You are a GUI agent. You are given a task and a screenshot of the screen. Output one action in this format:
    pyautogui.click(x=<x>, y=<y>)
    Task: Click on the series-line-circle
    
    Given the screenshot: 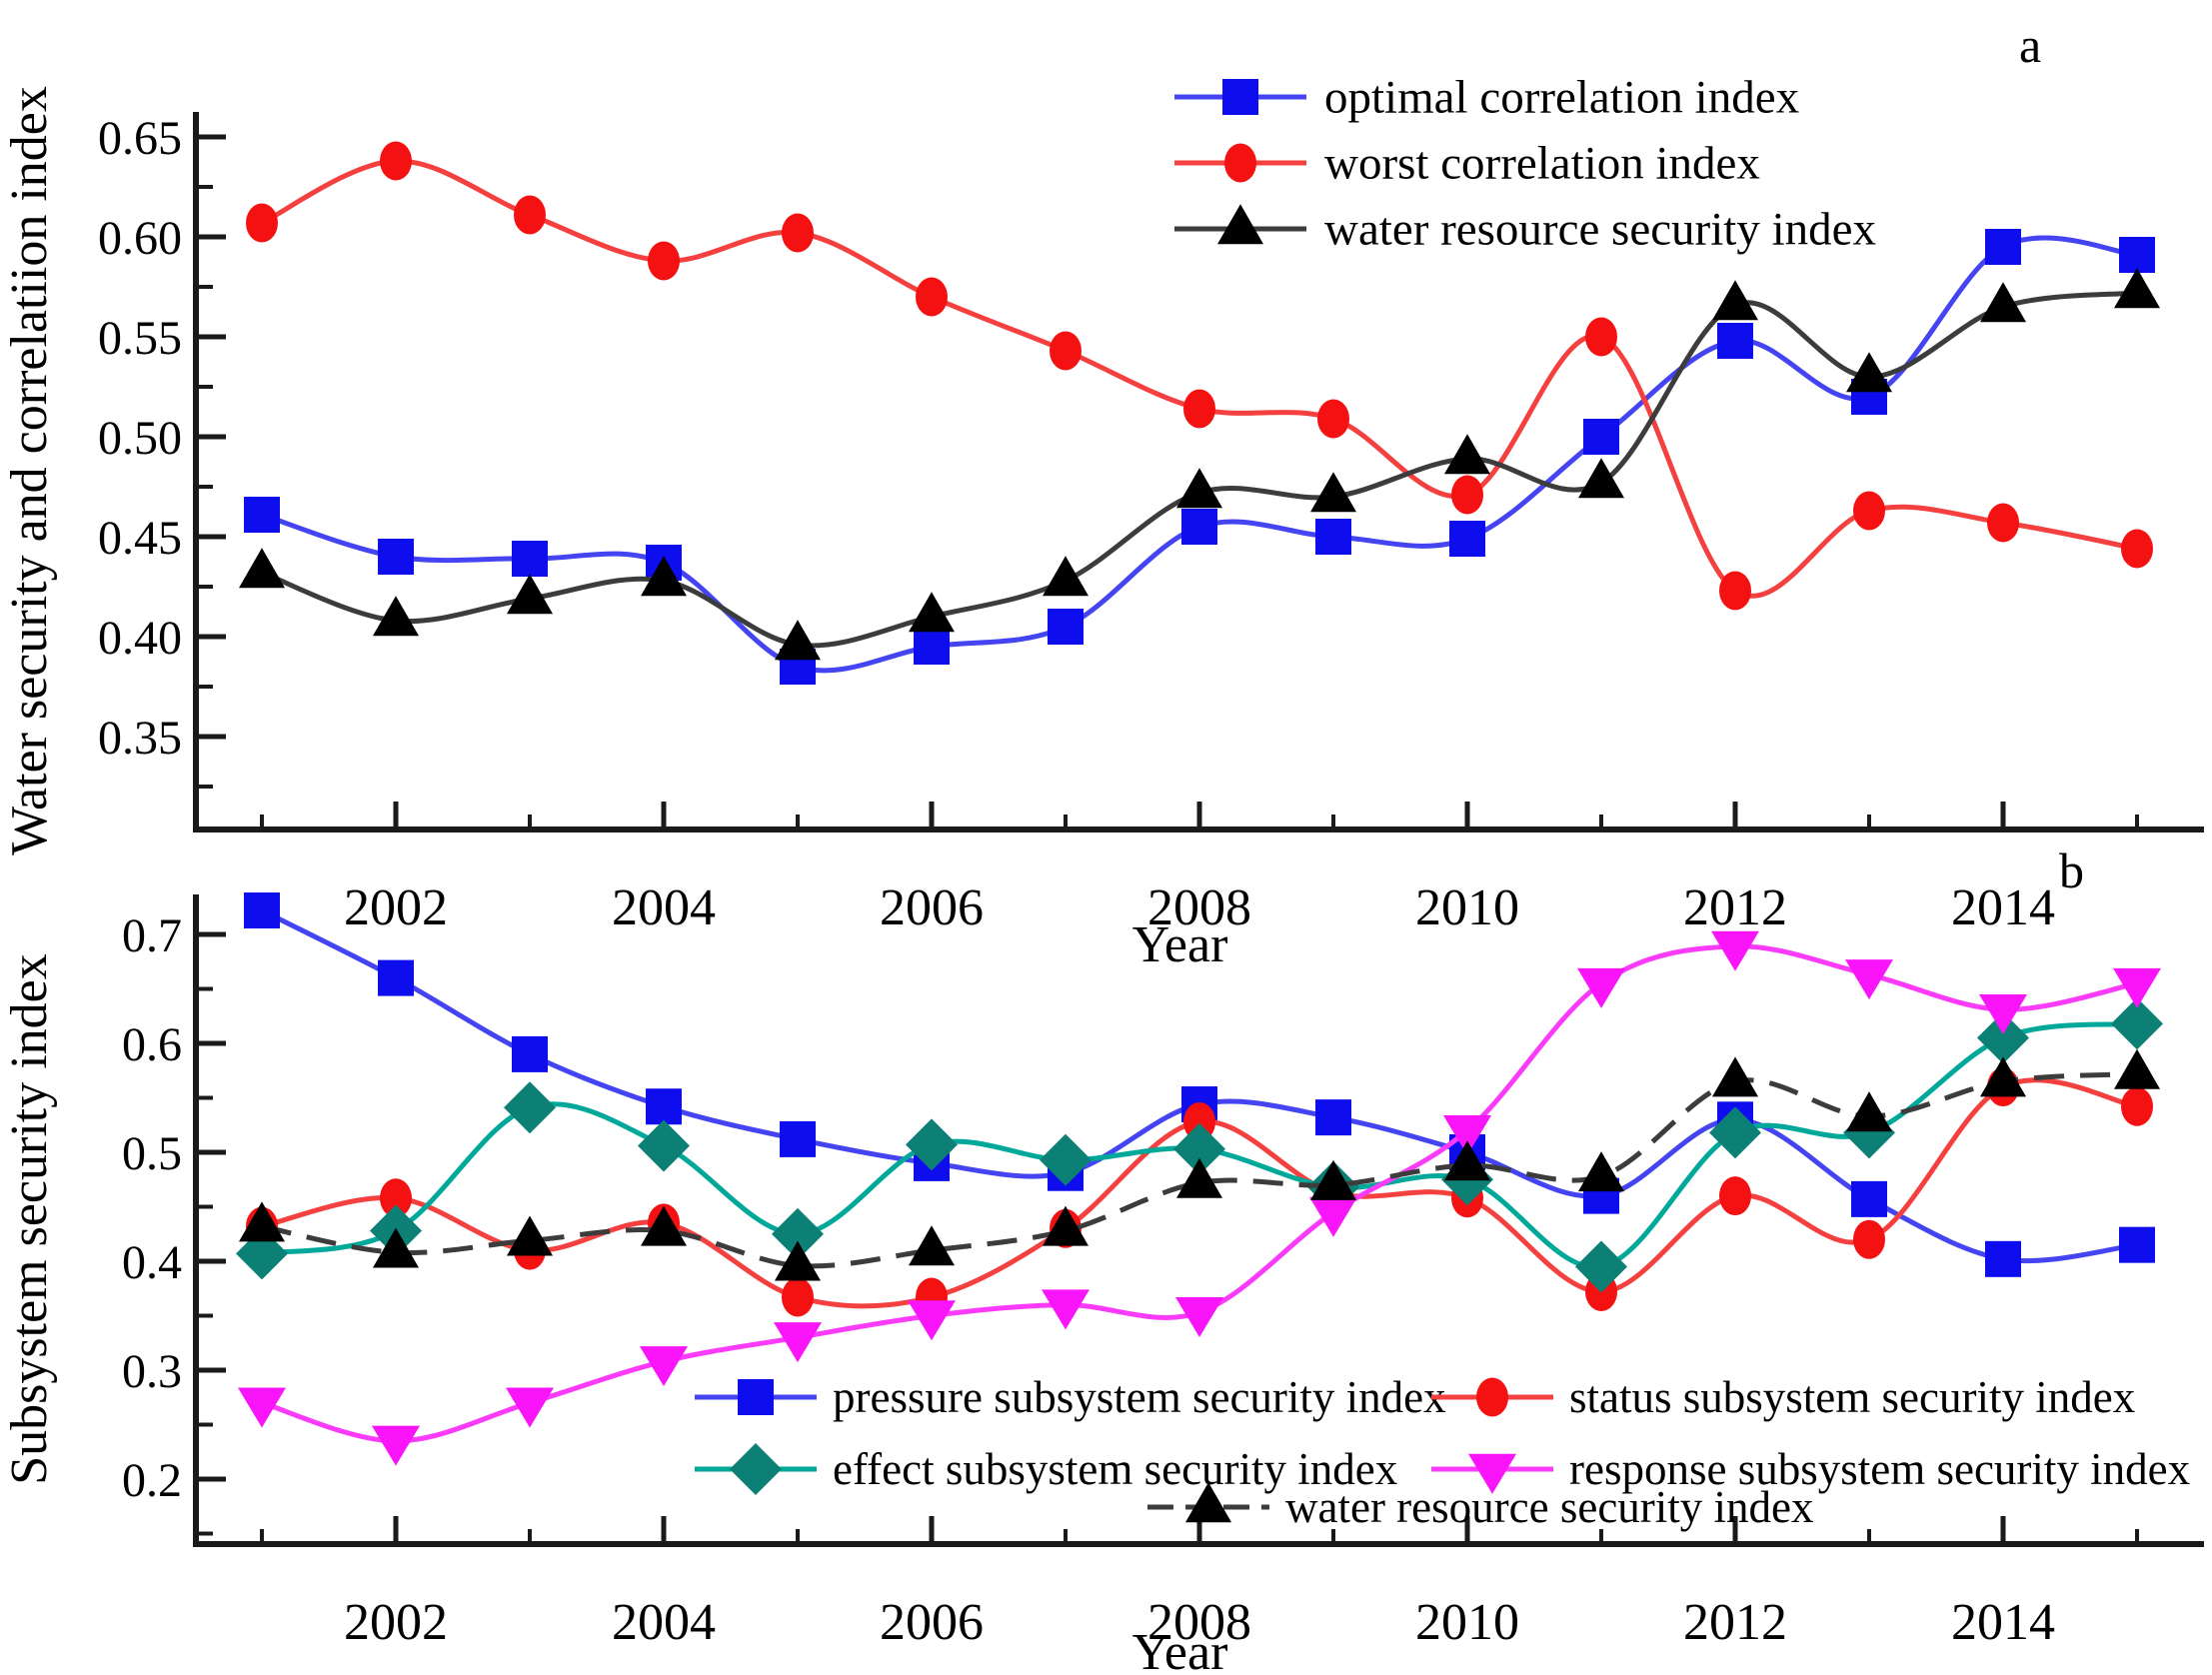 What is the action you would take?
    pyautogui.click(x=1200, y=1193)
    